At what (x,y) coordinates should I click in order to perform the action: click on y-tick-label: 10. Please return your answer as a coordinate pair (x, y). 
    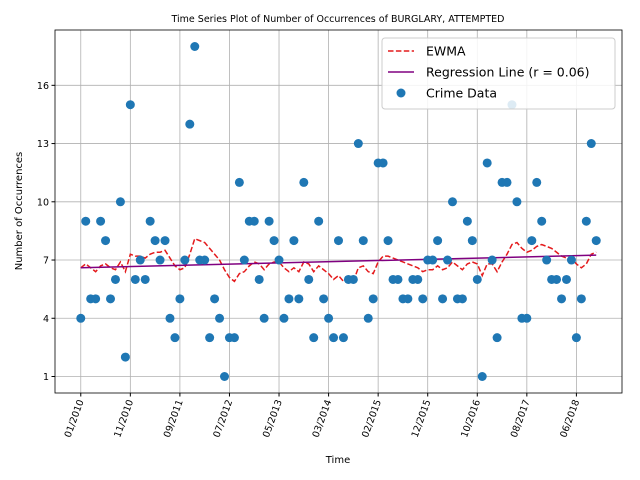
    Looking at the image, I should click on (43, 202).